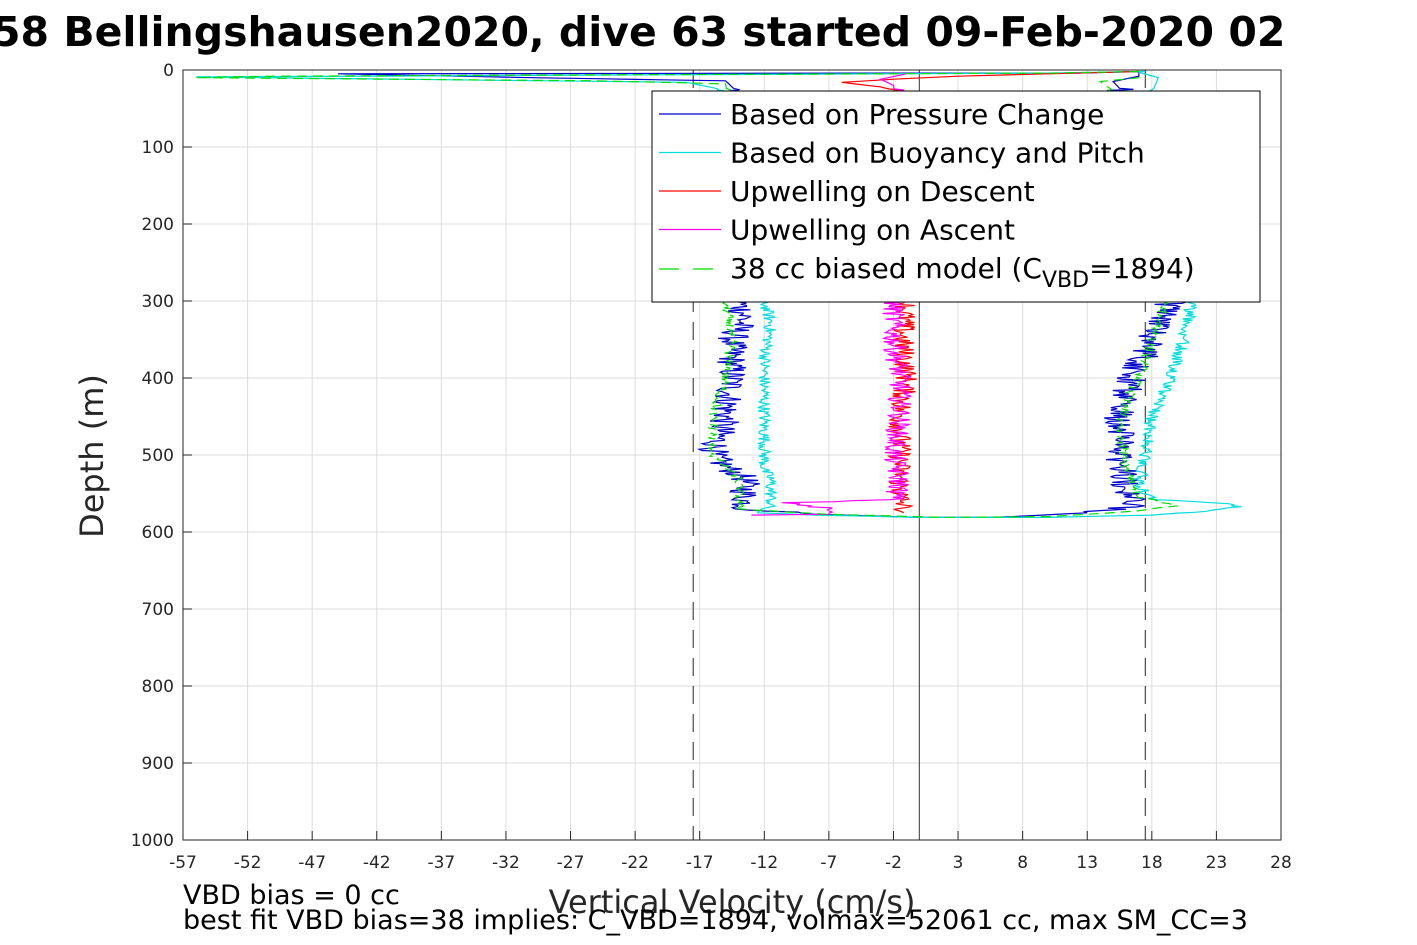 The image size is (1417, 945). What do you see at coordinates (828, 863) in the screenshot?
I see `x-tick-label: -7` at bounding box center [828, 863].